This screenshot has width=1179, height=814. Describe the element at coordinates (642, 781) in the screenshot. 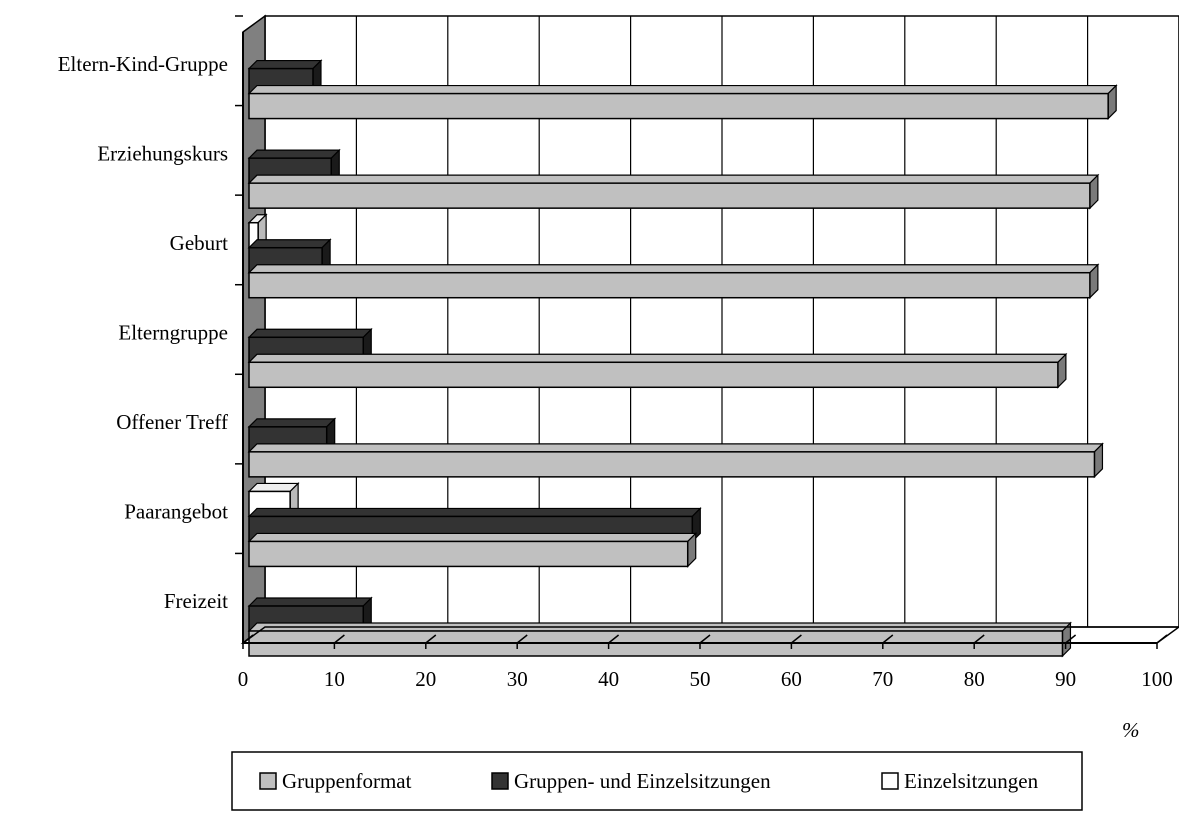

I see `legend-label: Gruppen- und Einzelsitzungen` at that location.